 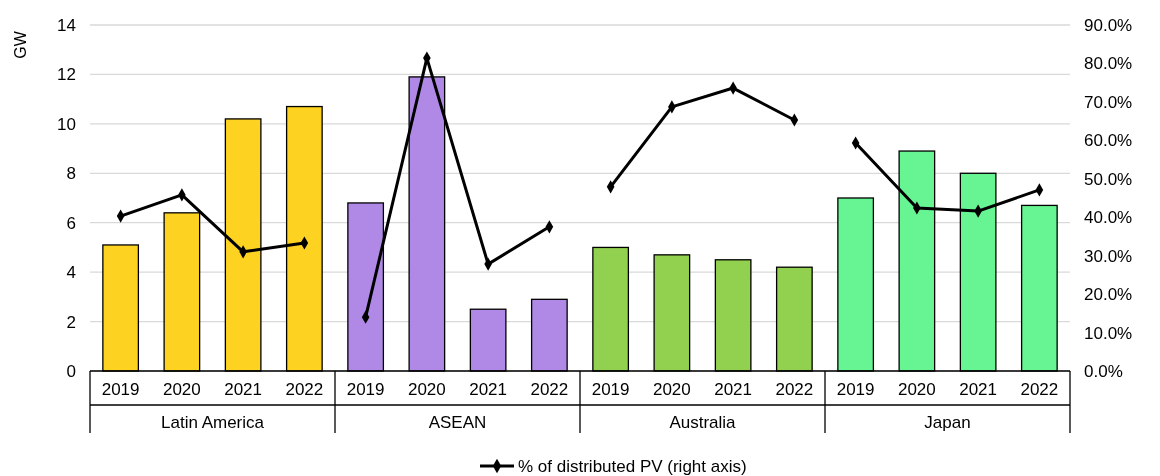 What do you see at coordinates (1108, 64) in the screenshot?
I see `y2-tick-label: 80.0%` at bounding box center [1108, 64].